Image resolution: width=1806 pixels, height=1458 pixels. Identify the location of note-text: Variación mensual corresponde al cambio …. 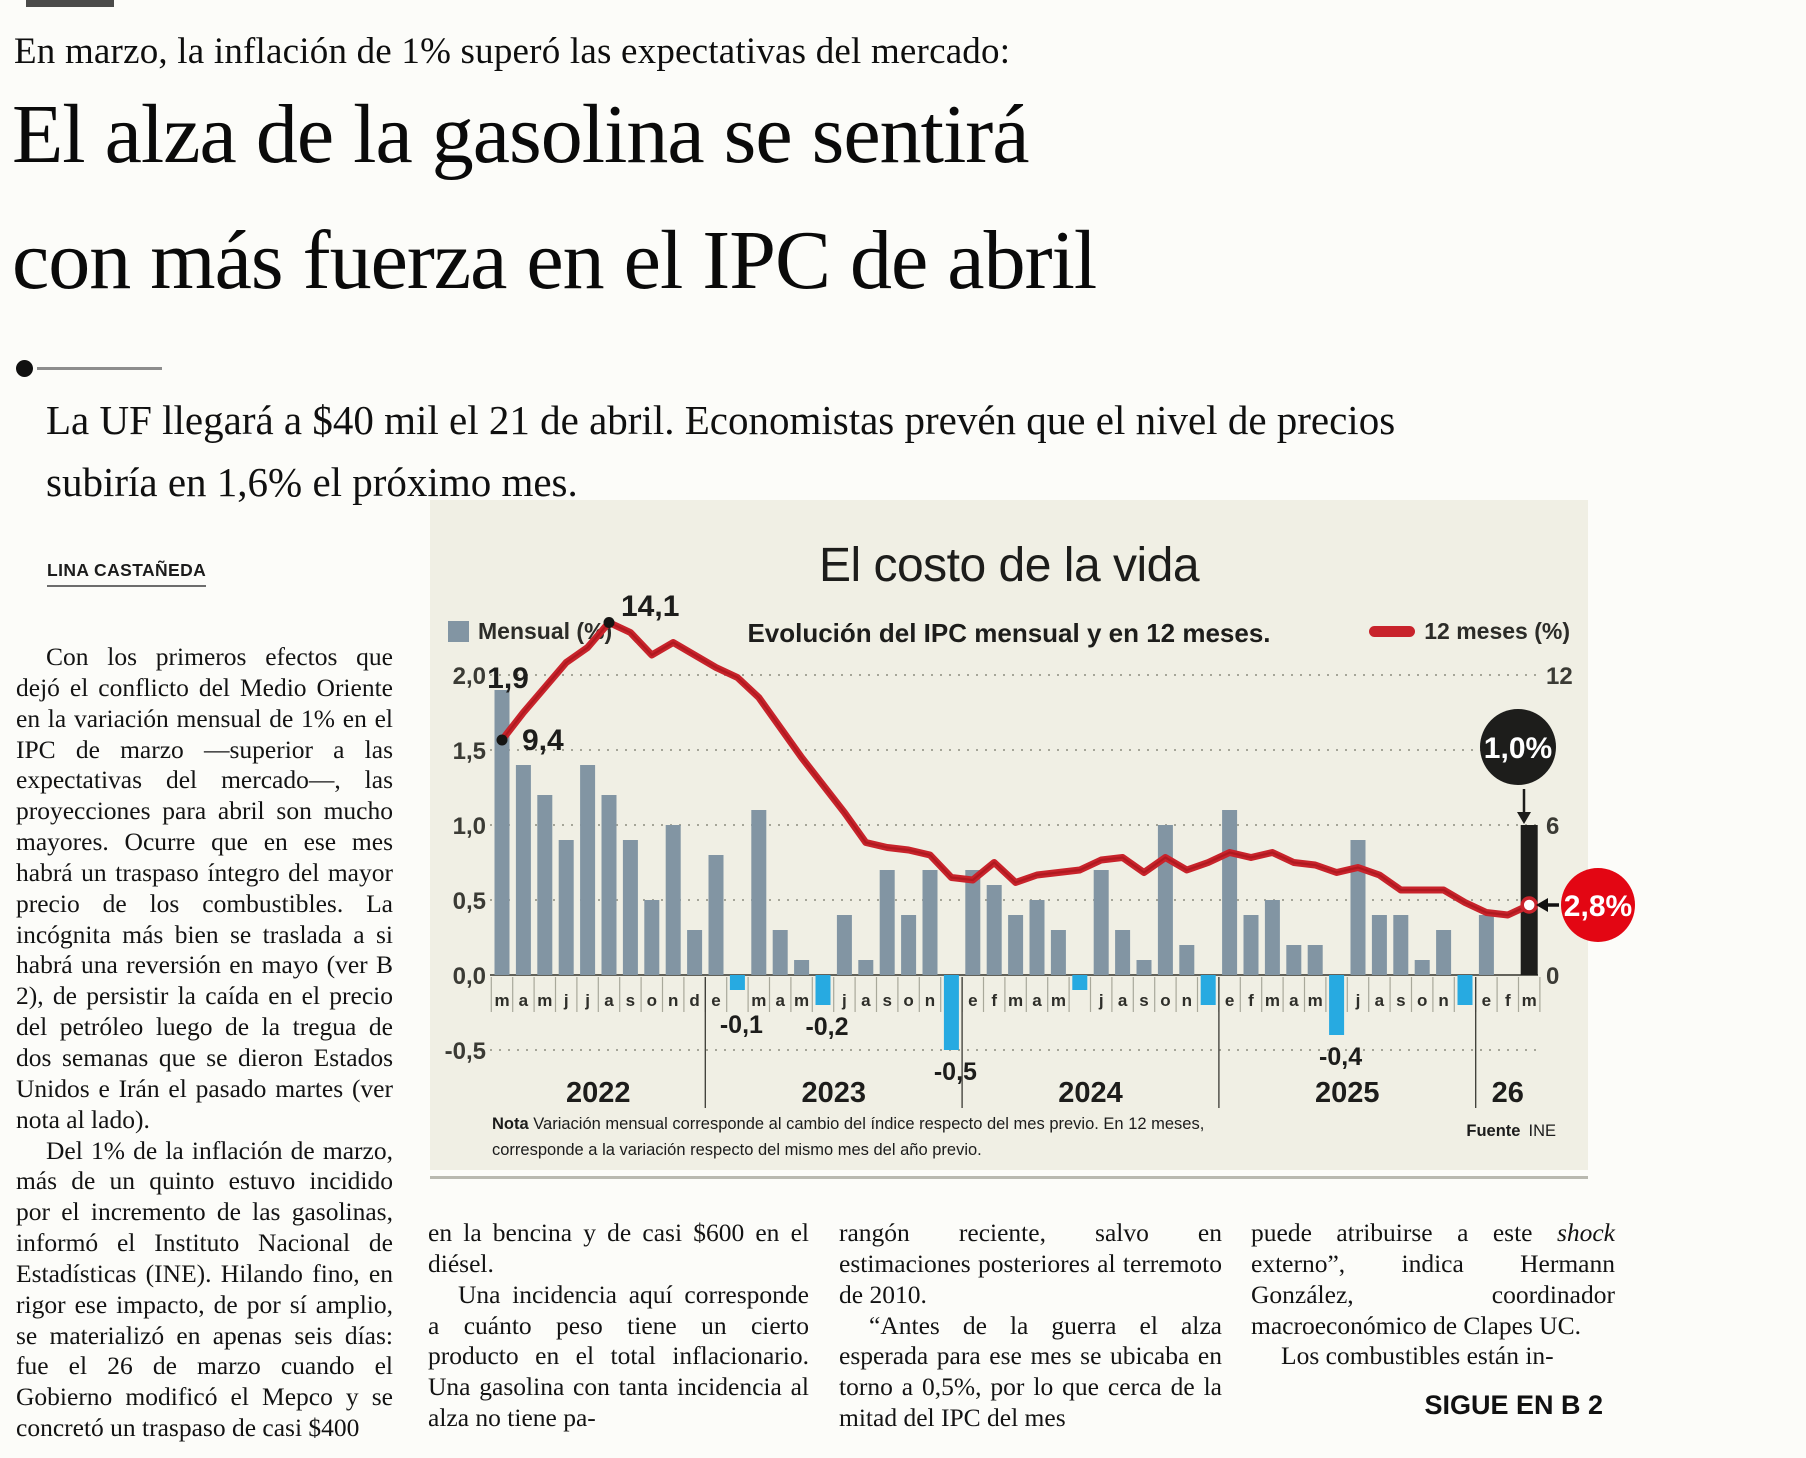
(848, 1137).